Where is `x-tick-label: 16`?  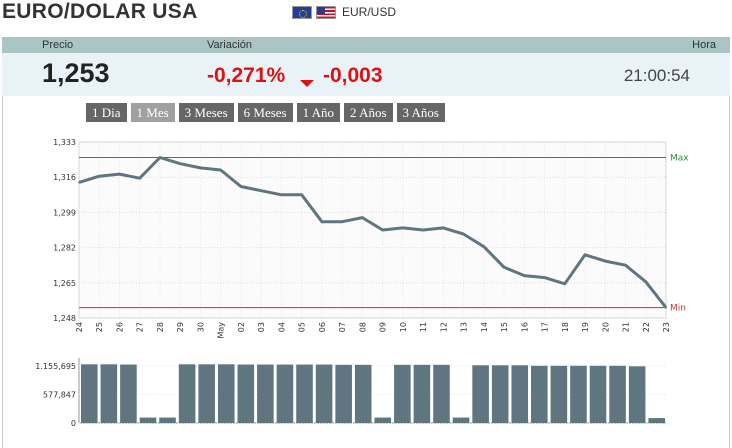 x-tick-label: 16 is located at coordinates (524, 327).